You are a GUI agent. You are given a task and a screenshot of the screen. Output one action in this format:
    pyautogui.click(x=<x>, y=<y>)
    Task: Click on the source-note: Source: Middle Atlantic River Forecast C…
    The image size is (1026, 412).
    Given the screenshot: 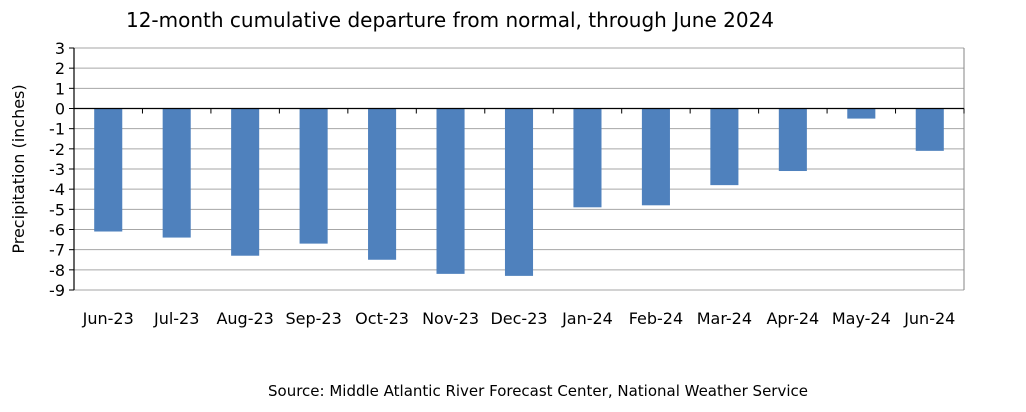 What is the action you would take?
    pyautogui.click(x=538, y=391)
    